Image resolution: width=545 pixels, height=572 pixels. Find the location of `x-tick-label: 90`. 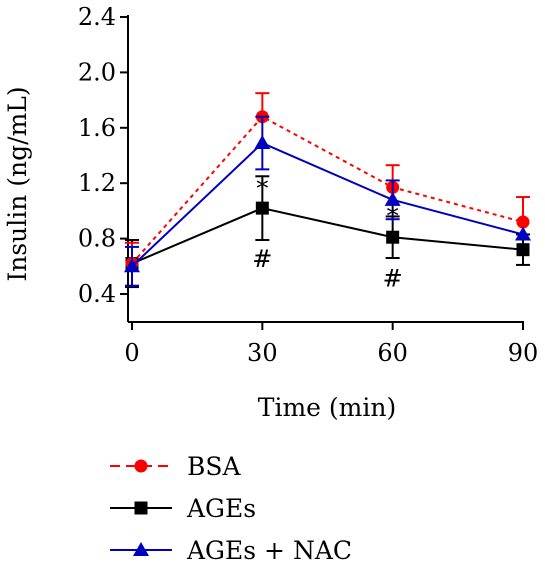

x-tick-label: 90 is located at coordinates (523, 353).